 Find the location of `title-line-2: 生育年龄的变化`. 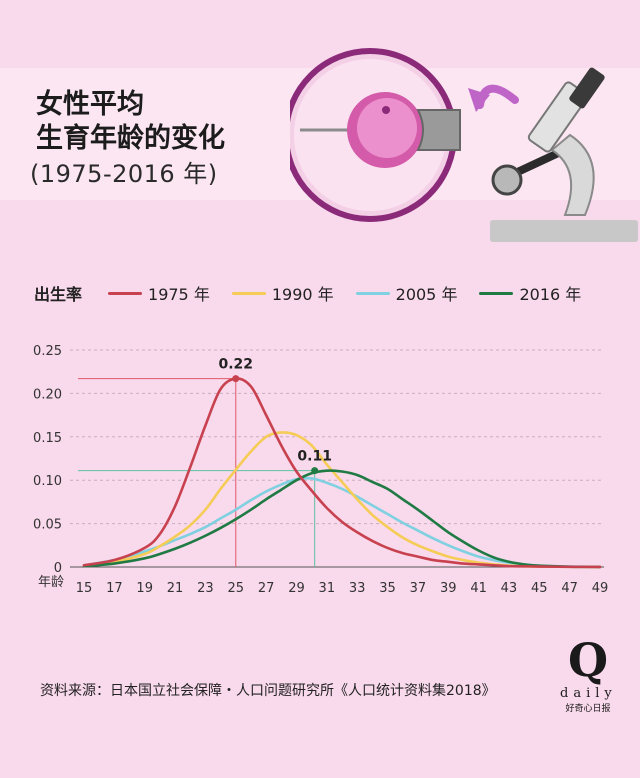

title-line-2: 生育年龄的变化 is located at coordinates (130, 138).